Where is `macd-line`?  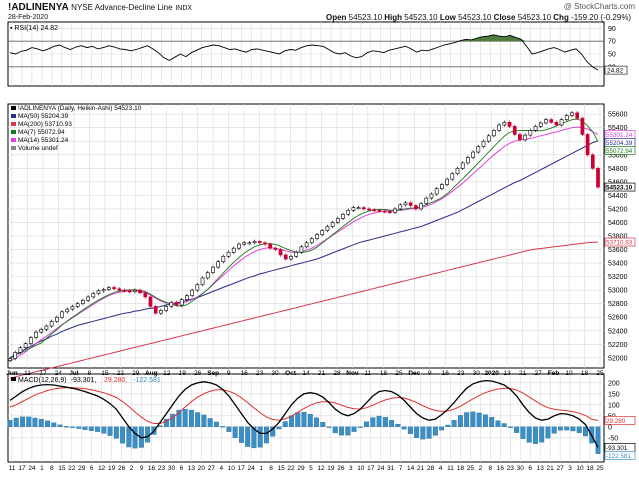
macd-line is located at coordinates (304, 413).